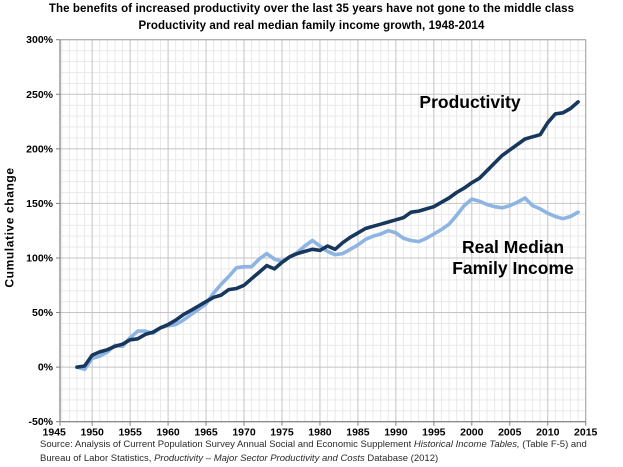 This screenshot has height=467, width=623. I want to click on x-axis-tick-label: 1990, so click(396, 433).